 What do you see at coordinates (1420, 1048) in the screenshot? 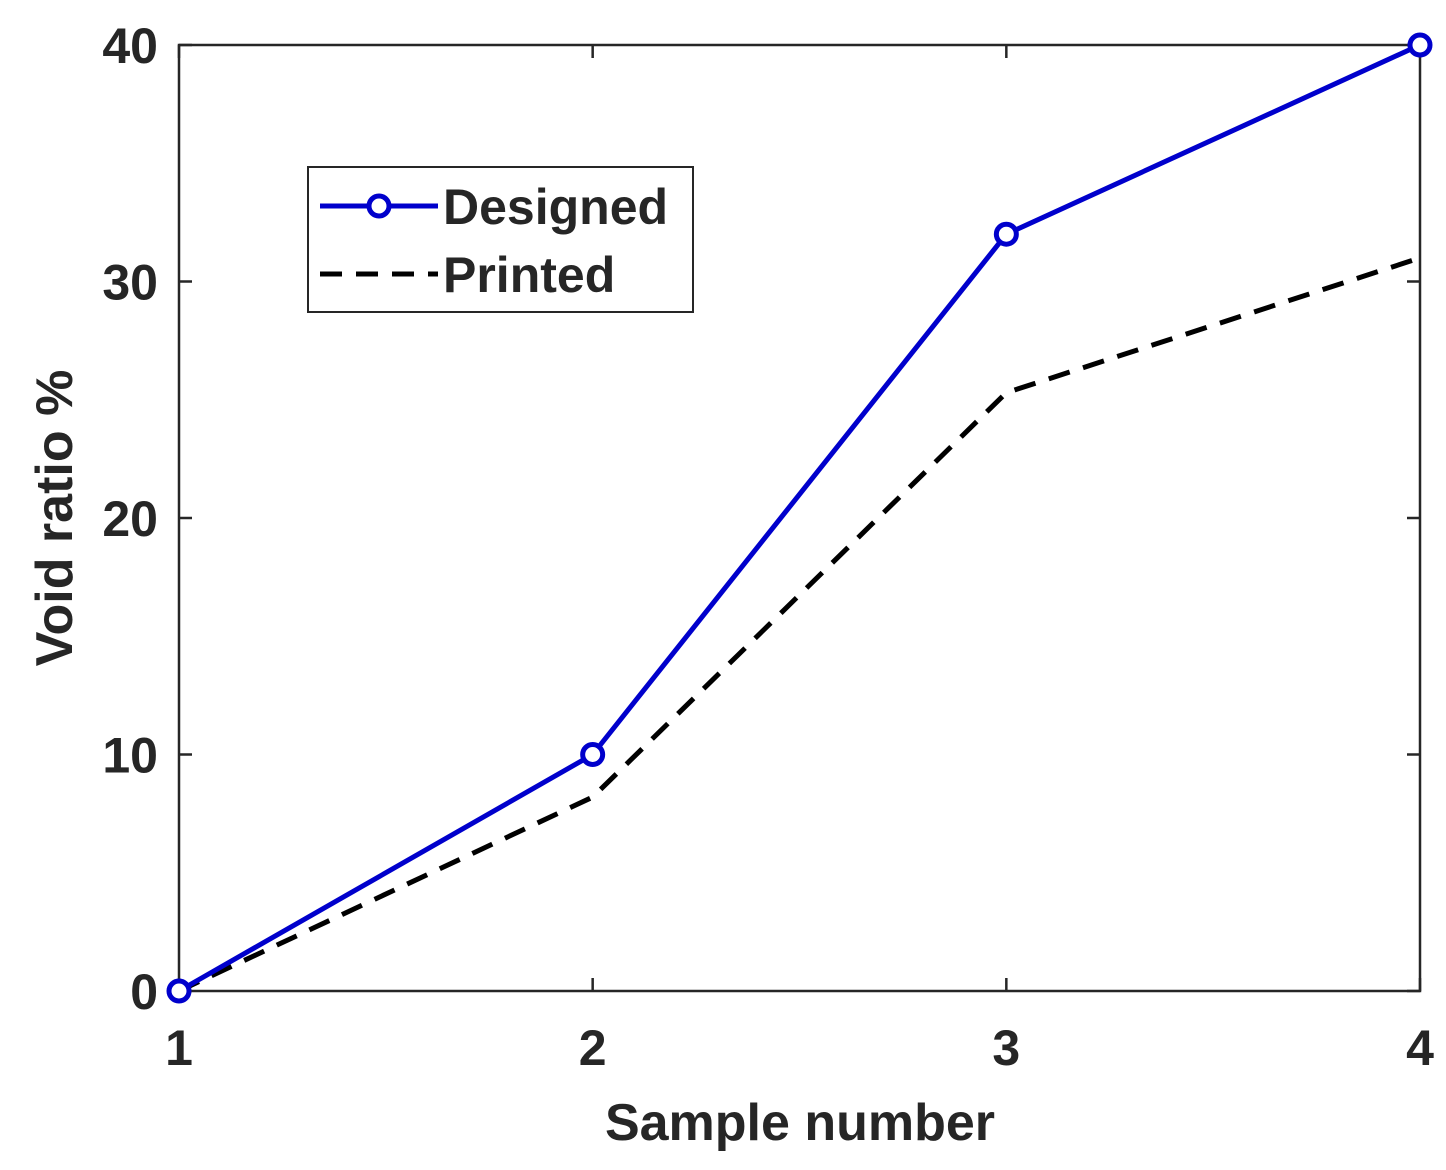
I see `x-tick-label: 4` at bounding box center [1420, 1048].